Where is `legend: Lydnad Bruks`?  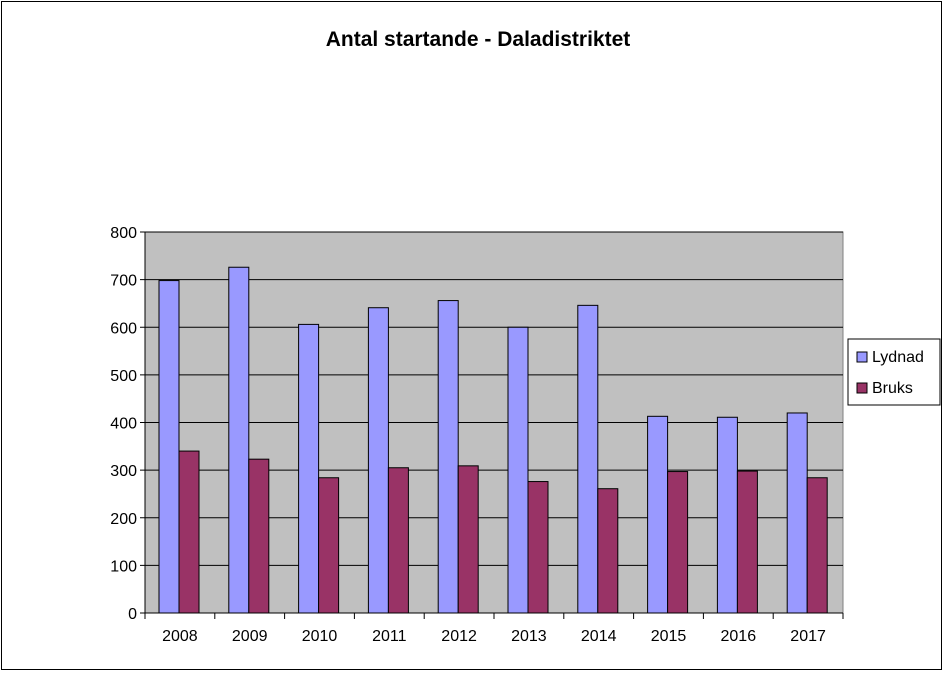
legend: Lydnad Bruks is located at coordinates (894, 372).